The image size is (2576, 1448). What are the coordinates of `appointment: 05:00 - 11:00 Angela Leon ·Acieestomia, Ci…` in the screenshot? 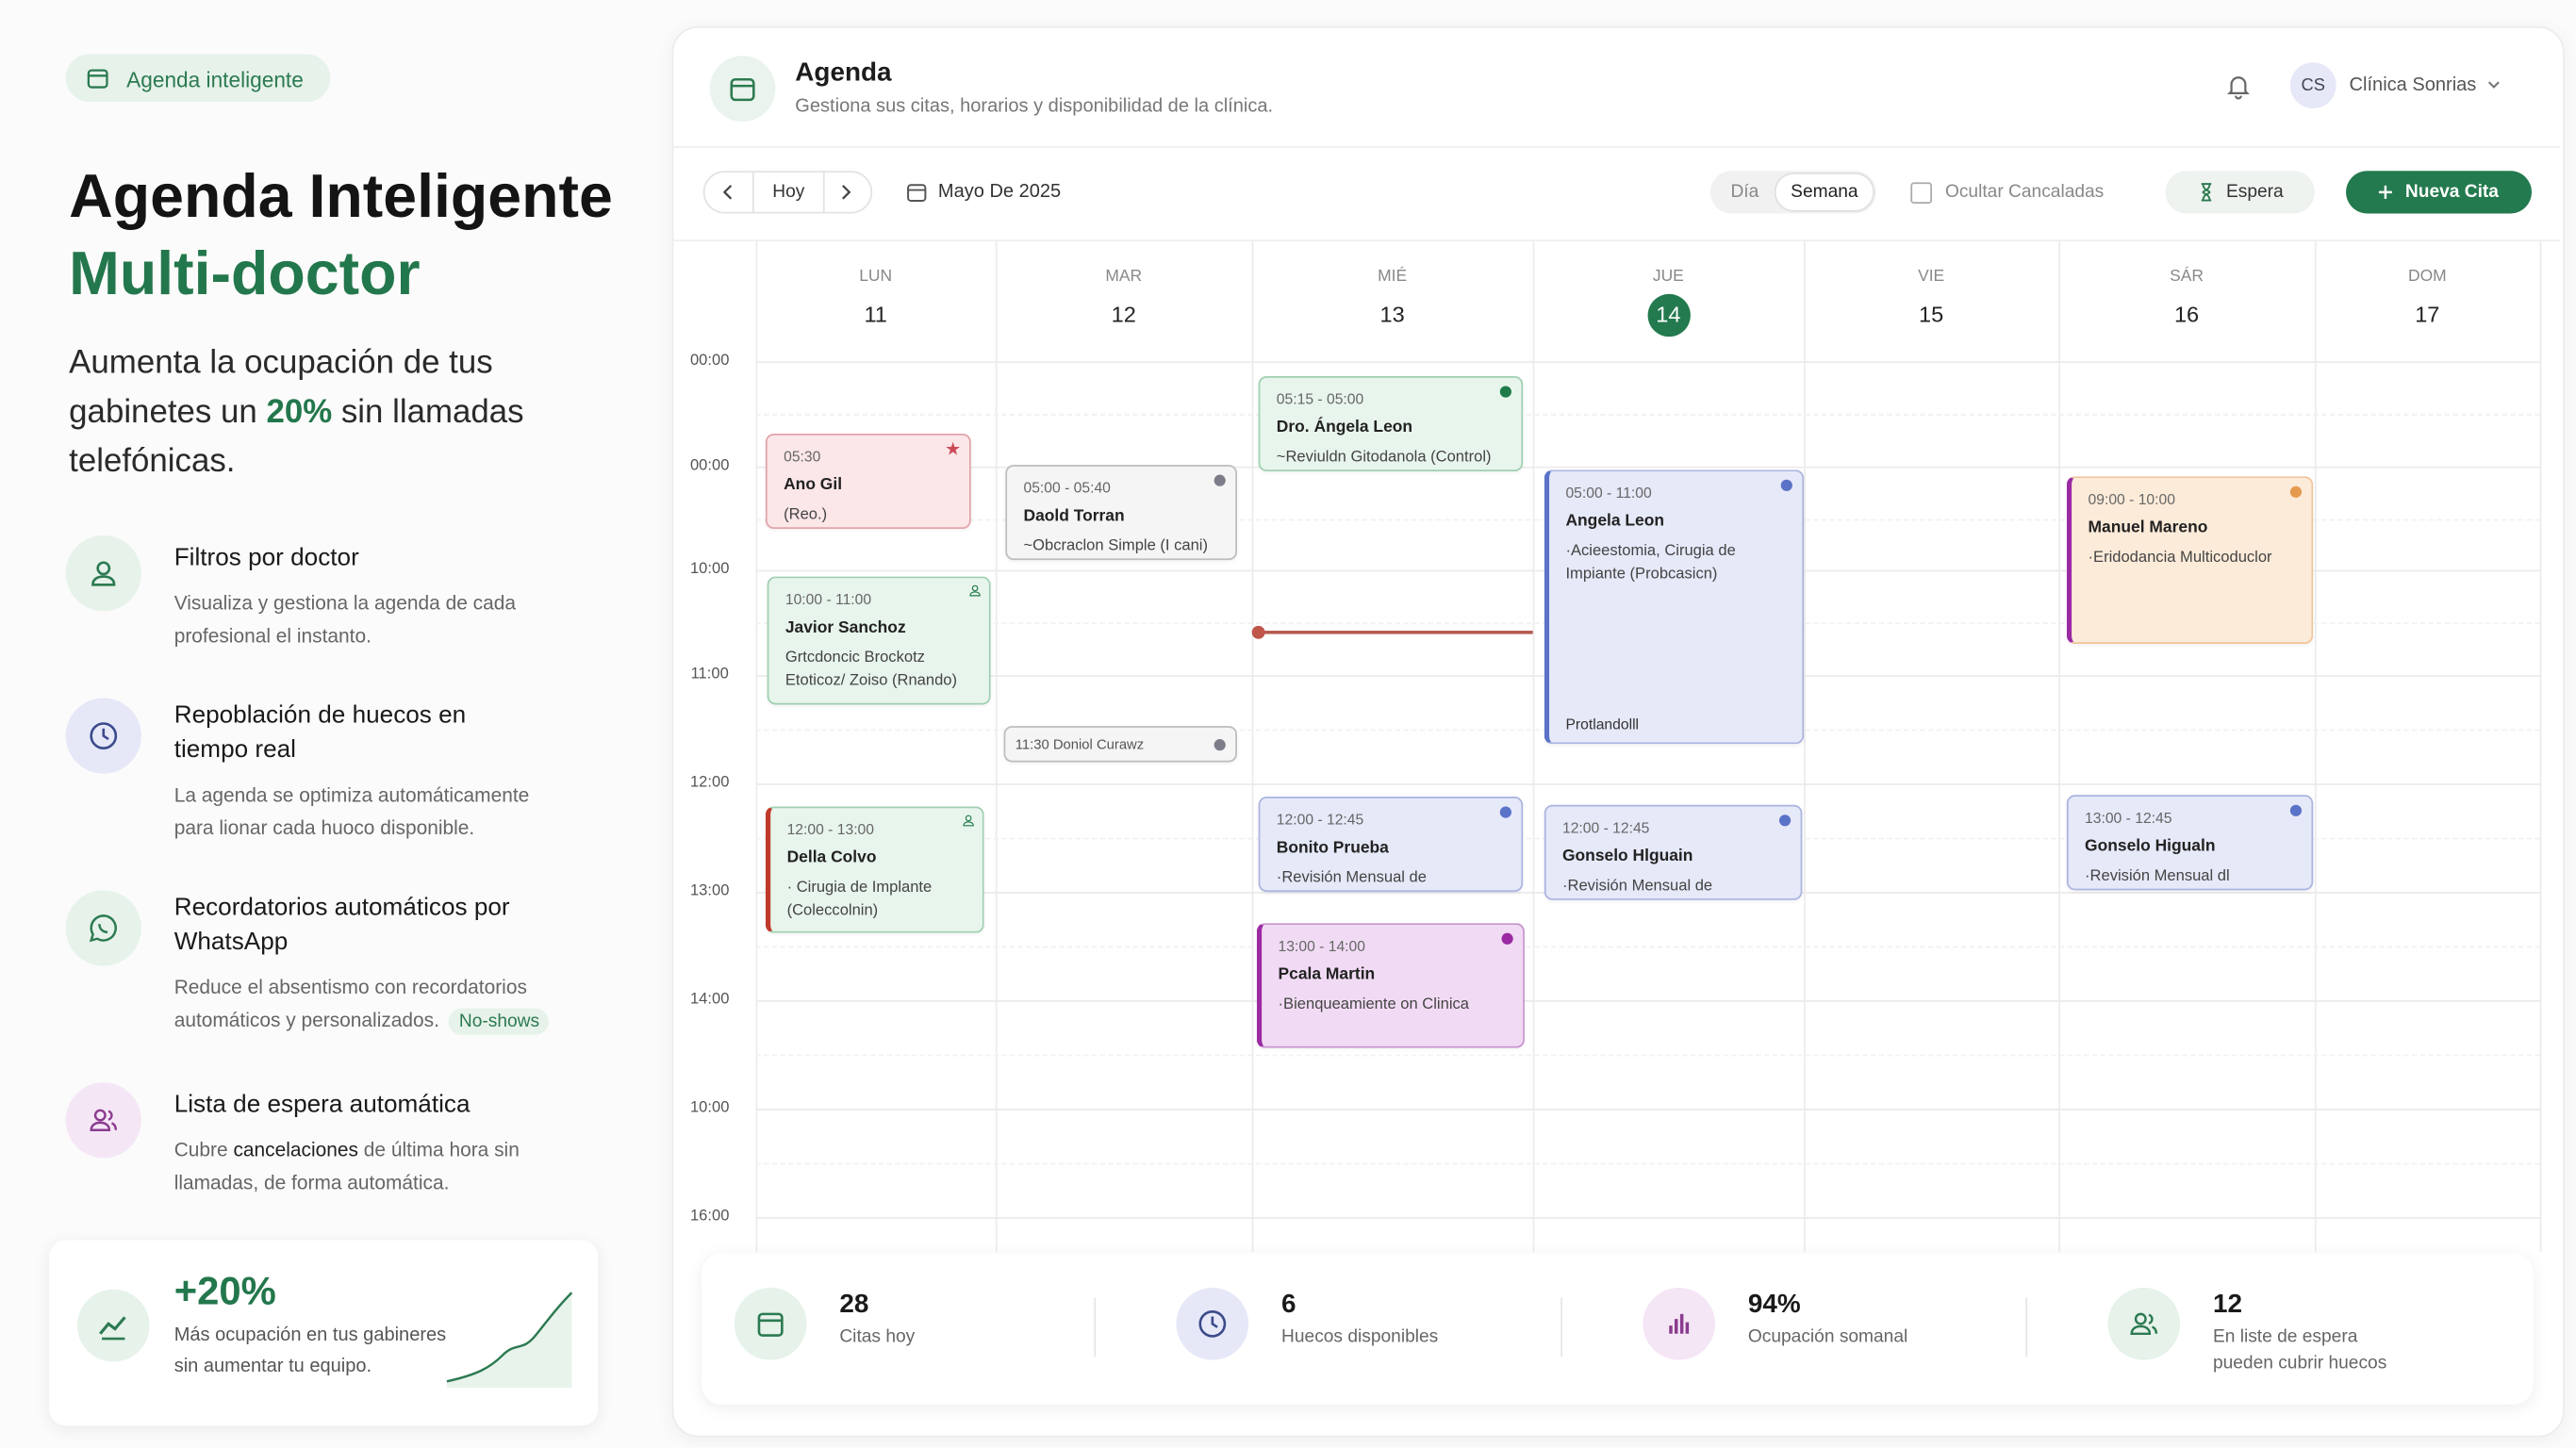 It's located at (1674, 607).